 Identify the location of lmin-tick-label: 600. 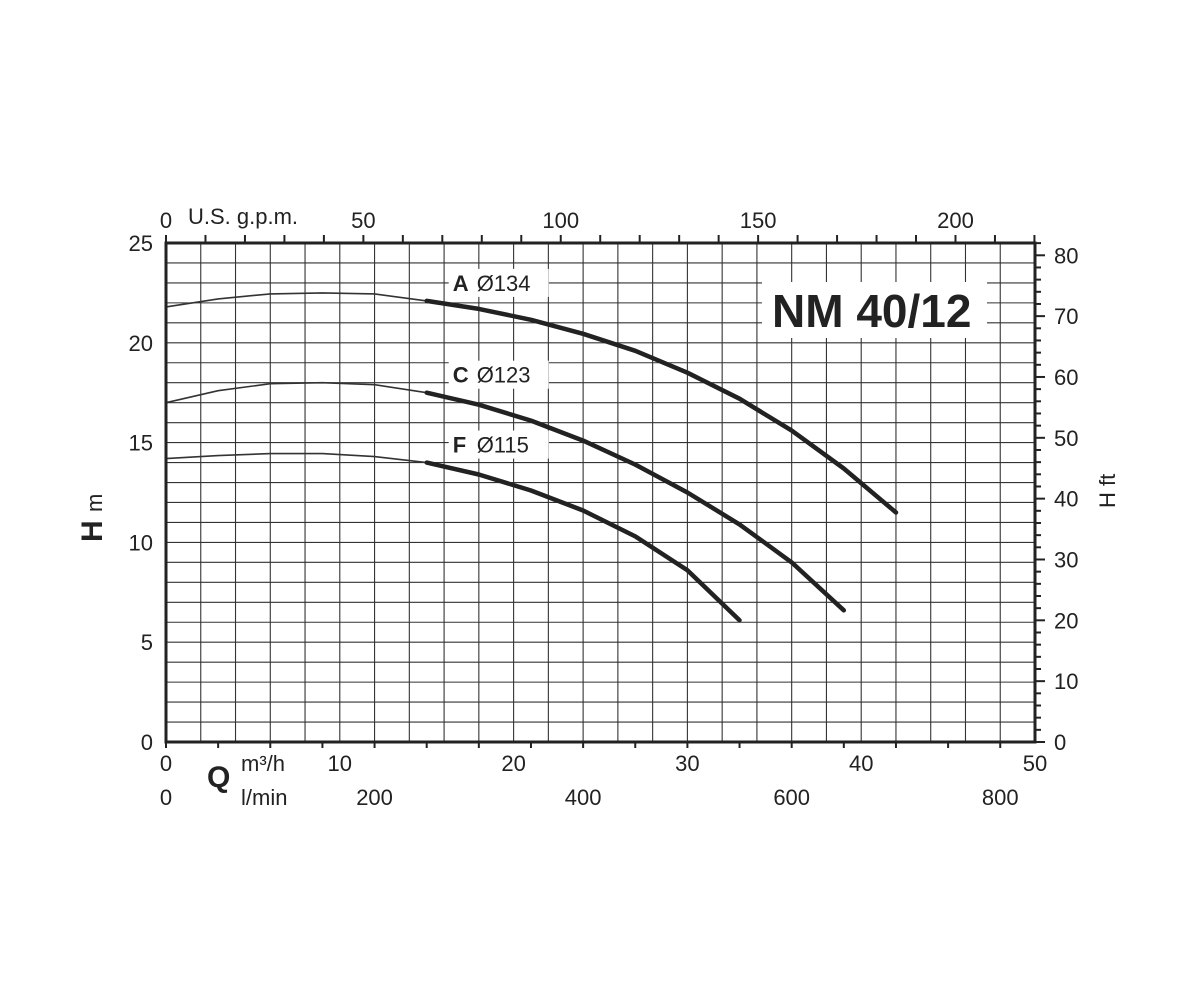
(791, 797).